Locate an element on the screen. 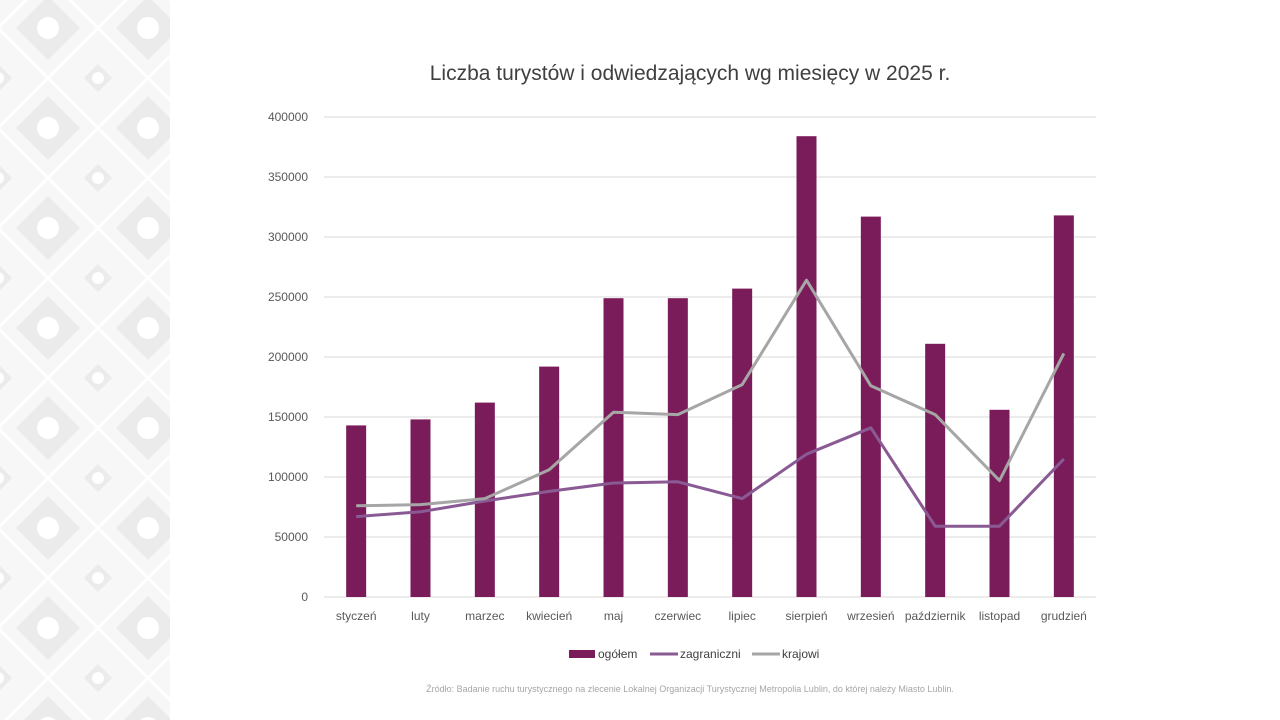 The width and height of the screenshot is (1280, 720). x-tick-label: czerwiec is located at coordinates (677, 616).